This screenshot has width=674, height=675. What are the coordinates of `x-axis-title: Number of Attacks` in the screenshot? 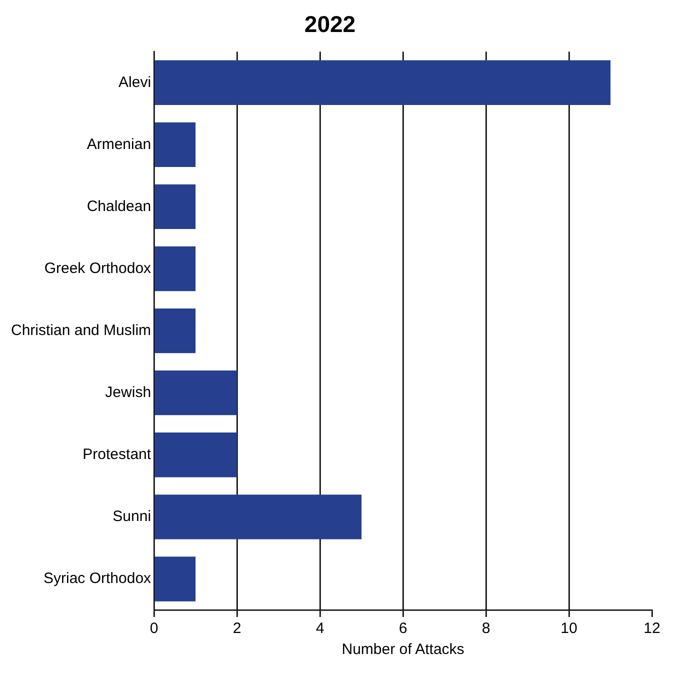 It's located at (403, 649).